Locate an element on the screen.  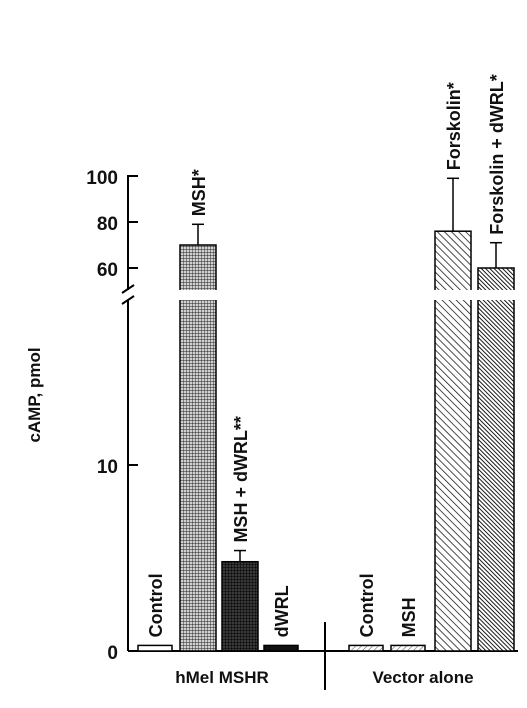
bar-hmel-mshr-control is located at coordinates (155, 648).